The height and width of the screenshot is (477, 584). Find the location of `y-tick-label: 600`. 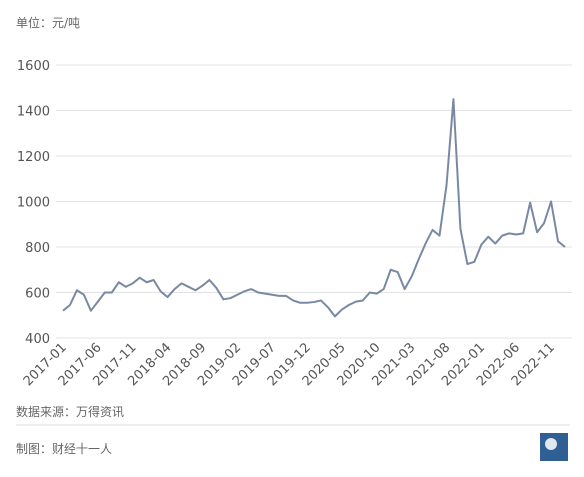

y-tick-label: 600 is located at coordinates (37, 294).